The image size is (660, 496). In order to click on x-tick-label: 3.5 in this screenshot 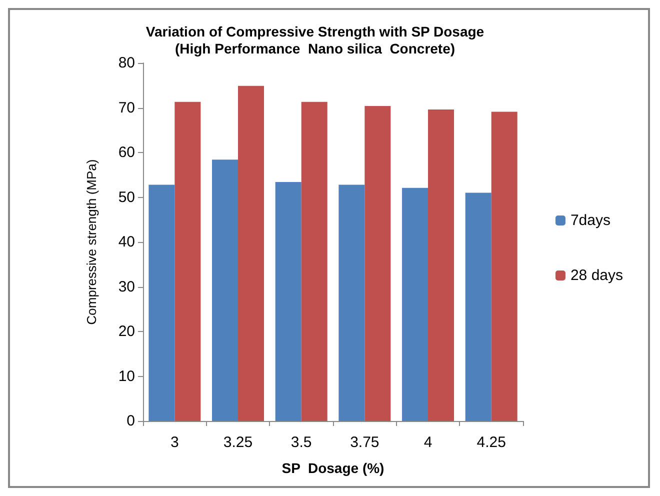, I will do `click(301, 442)`.